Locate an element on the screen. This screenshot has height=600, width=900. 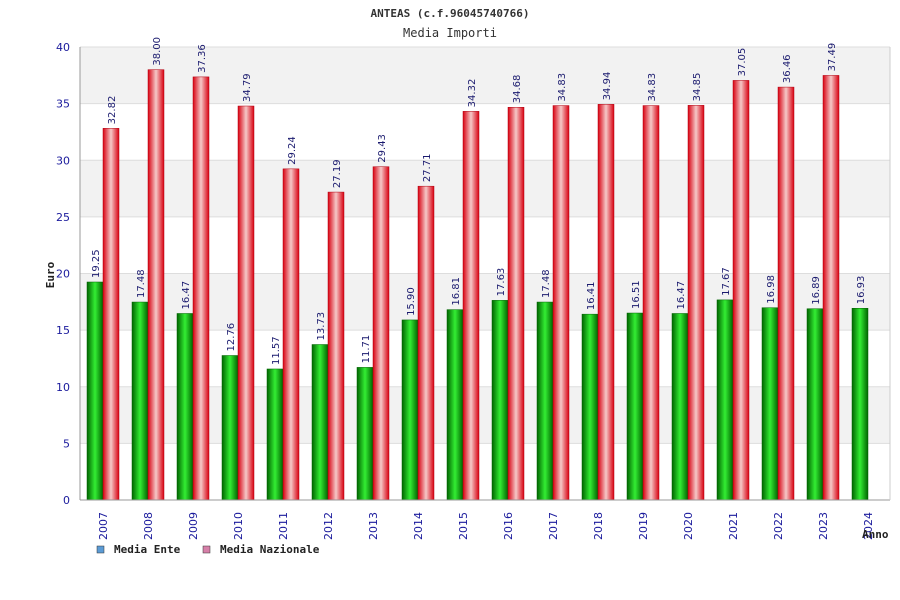
data-label: 16.41 is located at coordinates (591, 296).